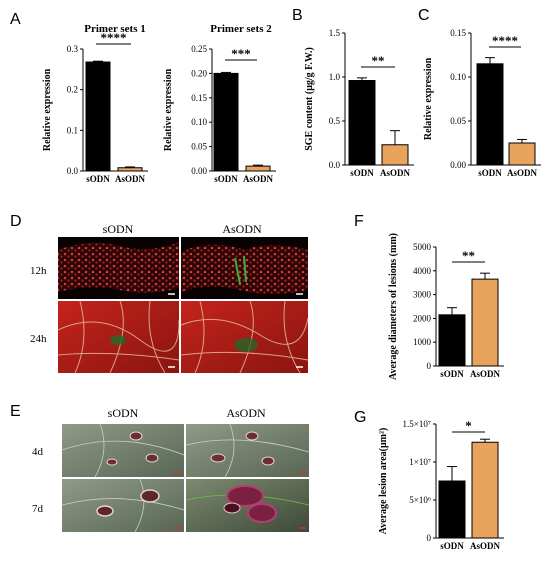 This screenshot has height=573, width=550. I want to click on chart-g-significance-label: *, so click(468, 425).